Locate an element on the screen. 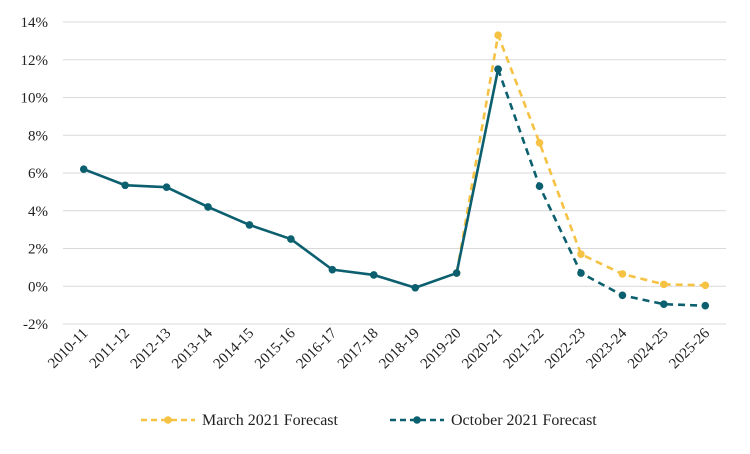 The height and width of the screenshot is (454, 750). y-tick-label: -2% is located at coordinates (35, 325).